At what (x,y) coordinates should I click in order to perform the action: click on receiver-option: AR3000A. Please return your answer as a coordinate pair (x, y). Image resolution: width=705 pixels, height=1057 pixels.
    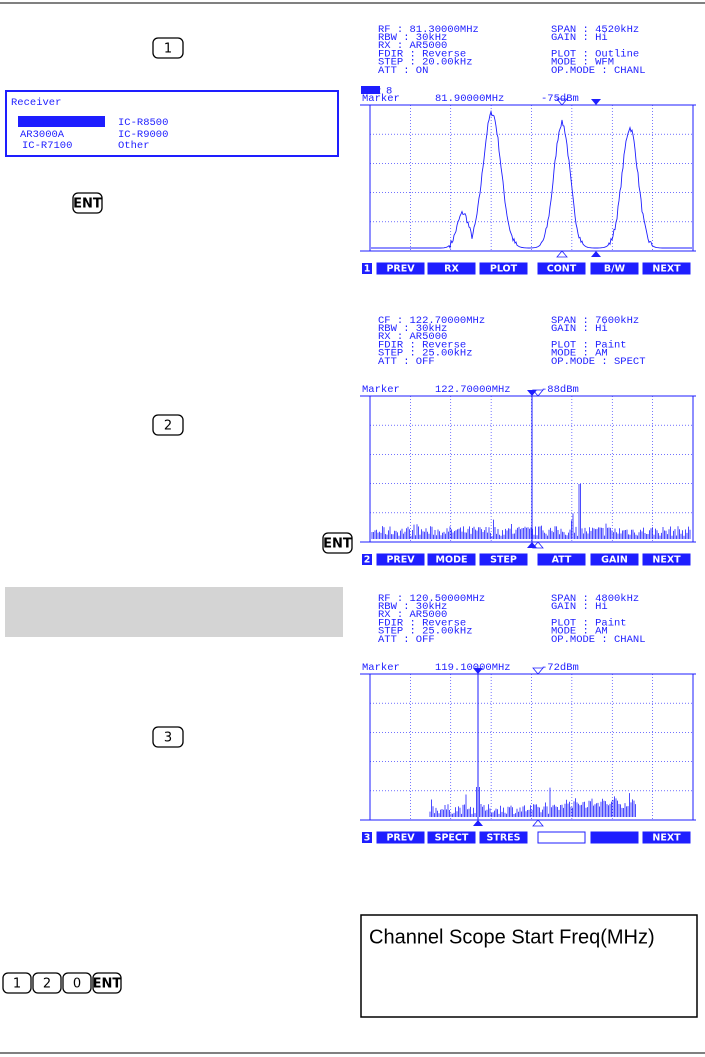
    Looking at the image, I should click on (42, 135).